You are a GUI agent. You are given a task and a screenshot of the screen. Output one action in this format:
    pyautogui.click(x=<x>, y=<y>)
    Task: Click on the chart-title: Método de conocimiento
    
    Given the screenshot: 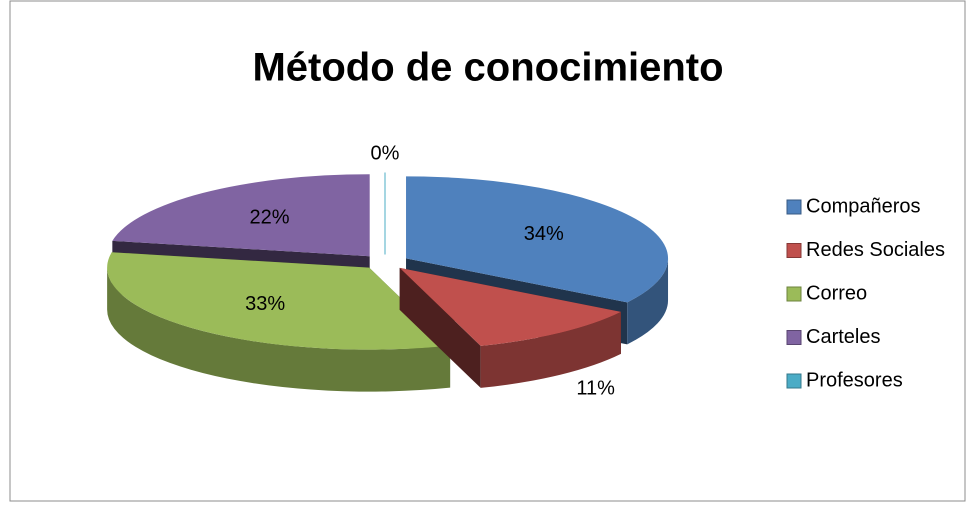 What is the action you would take?
    pyautogui.click(x=487, y=68)
    